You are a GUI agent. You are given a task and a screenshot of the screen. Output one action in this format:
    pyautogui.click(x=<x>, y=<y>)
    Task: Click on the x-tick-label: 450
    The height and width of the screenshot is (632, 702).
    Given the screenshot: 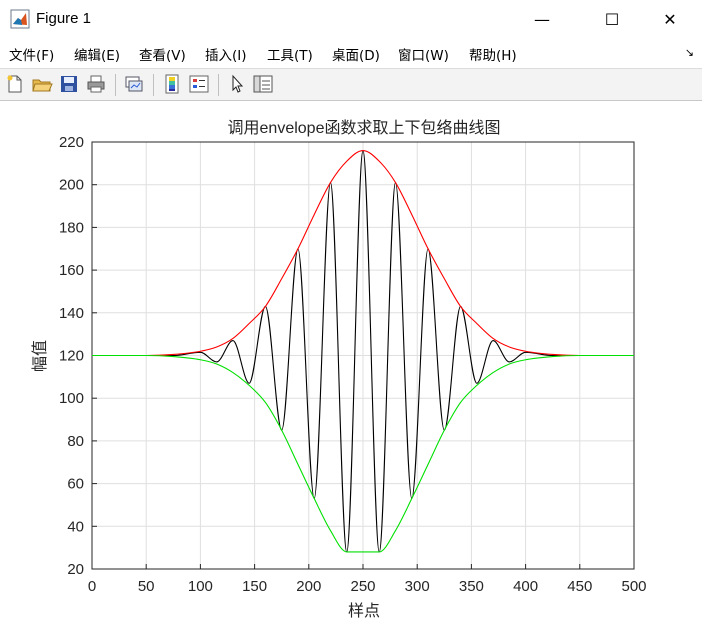 What is the action you would take?
    pyautogui.click(x=579, y=586)
    